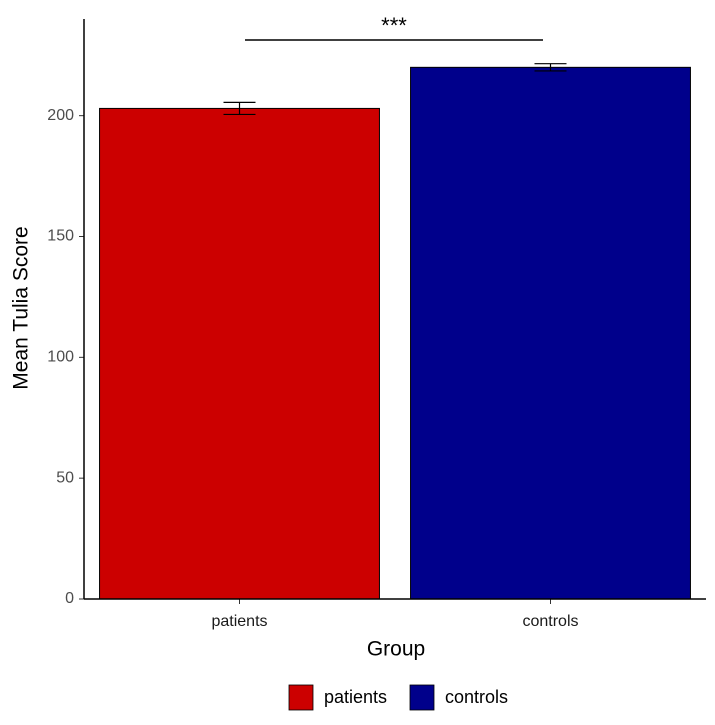  I want to click on x-tick-label: patients, so click(239, 621).